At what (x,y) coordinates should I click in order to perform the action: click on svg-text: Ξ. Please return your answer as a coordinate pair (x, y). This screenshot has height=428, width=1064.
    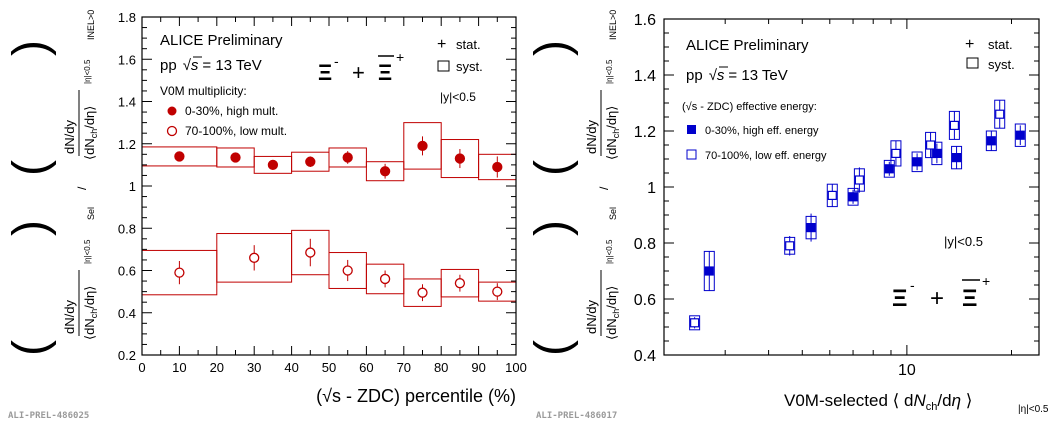
    Looking at the image, I should click on (899, 298).